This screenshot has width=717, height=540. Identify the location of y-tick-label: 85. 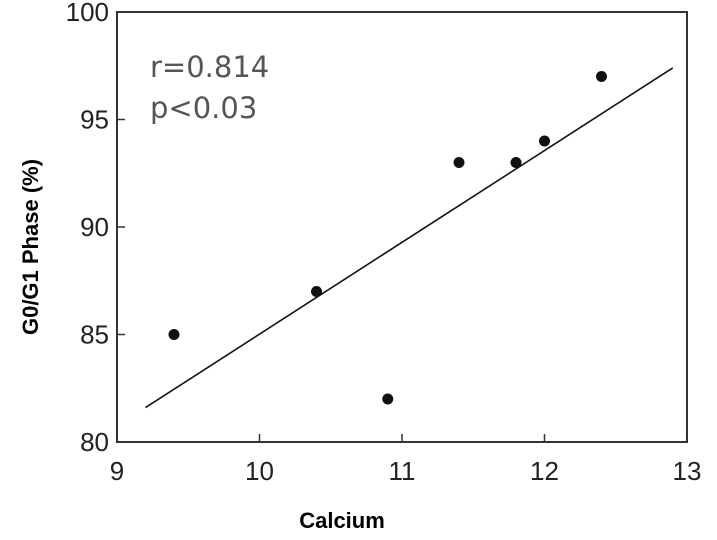
(94, 335).